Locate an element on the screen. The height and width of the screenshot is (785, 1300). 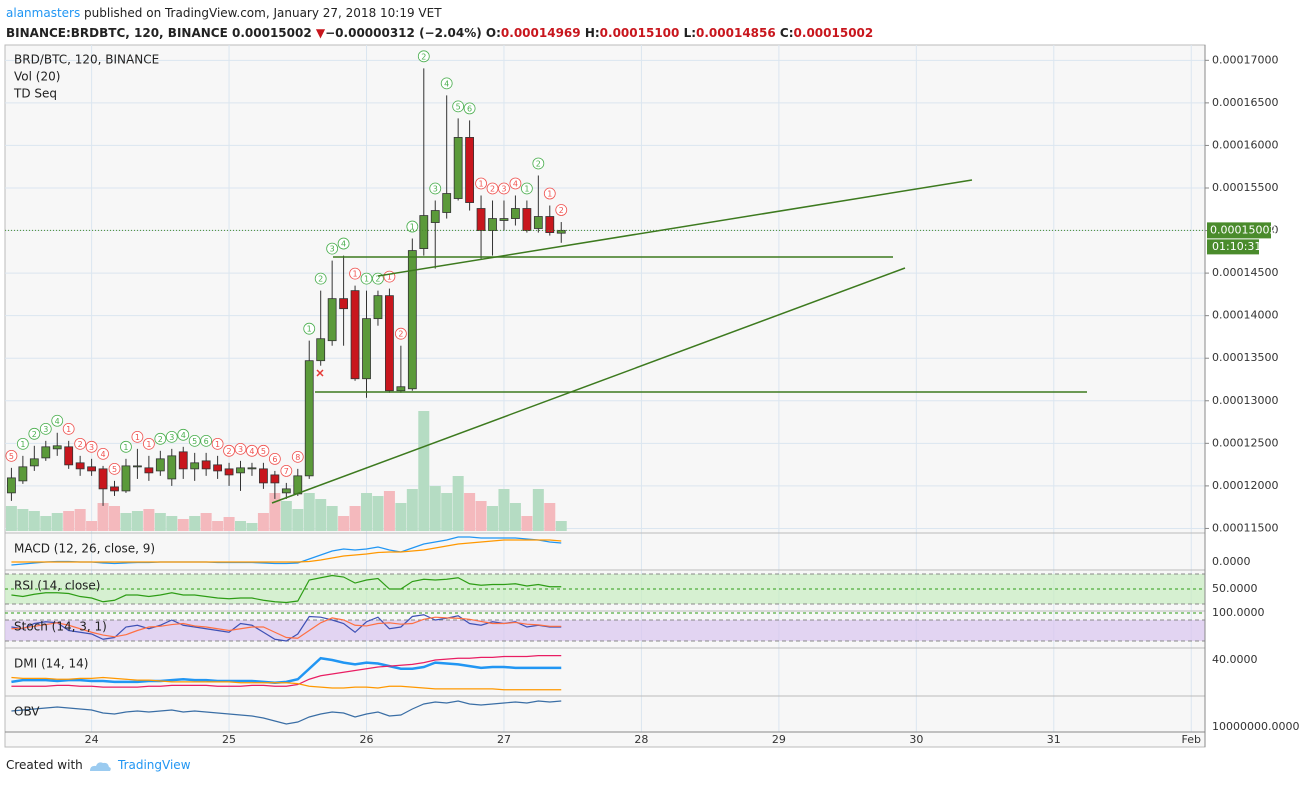
l-label: L: is located at coordinates (690, 33).